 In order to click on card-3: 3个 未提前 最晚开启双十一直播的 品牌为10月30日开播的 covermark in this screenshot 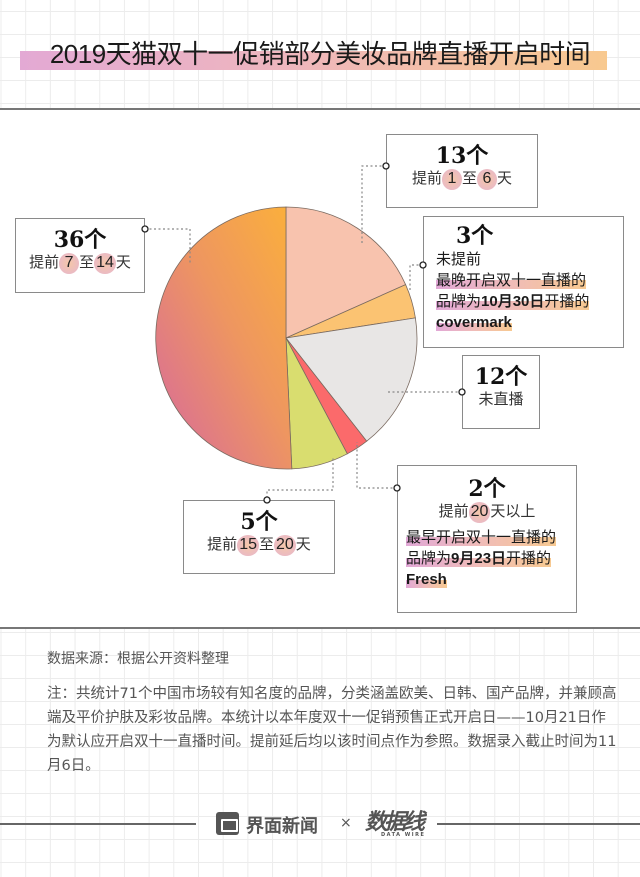, I will do `click(523, 282)`.